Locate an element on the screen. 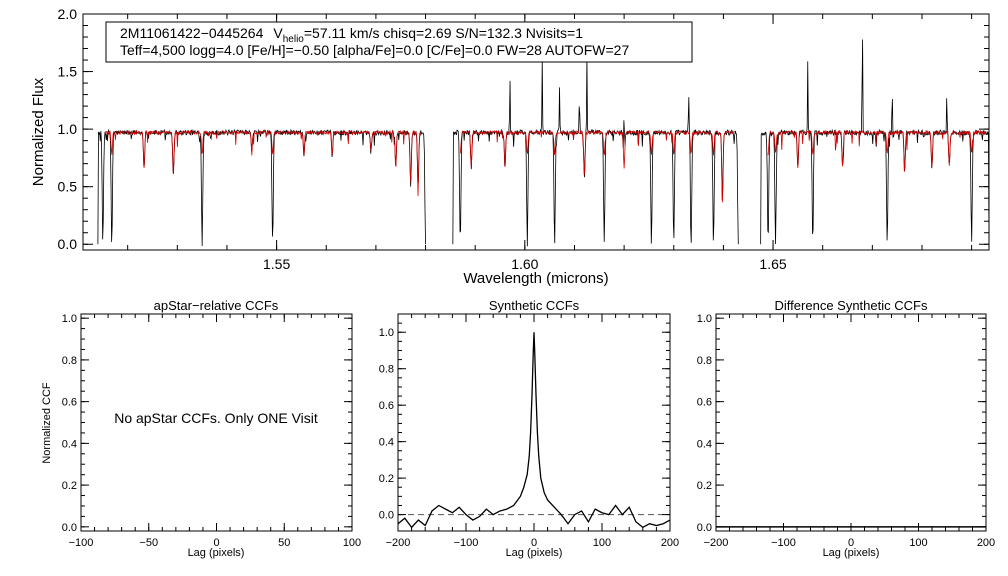 The height and width of the screenshot is (576, 1008). info-v-subscript: helio is located at coordinates (294, 39).